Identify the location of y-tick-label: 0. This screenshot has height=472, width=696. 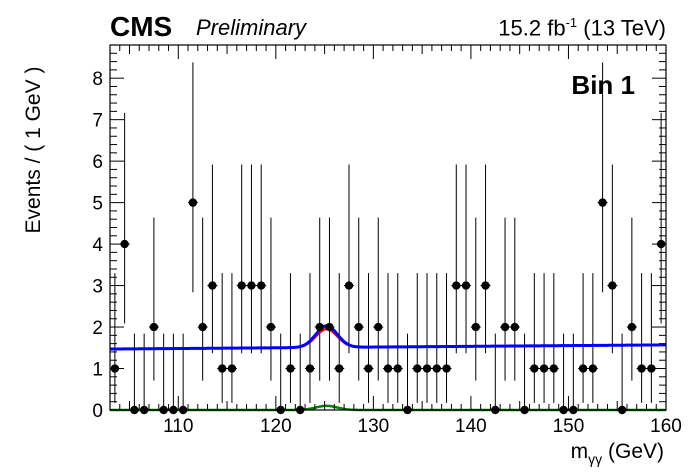
(97, 411).